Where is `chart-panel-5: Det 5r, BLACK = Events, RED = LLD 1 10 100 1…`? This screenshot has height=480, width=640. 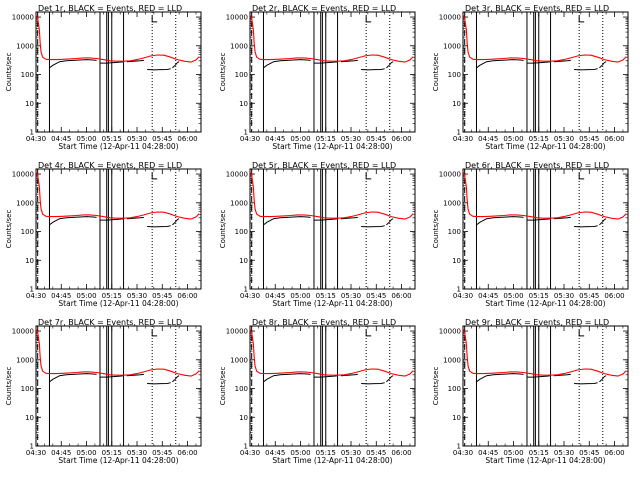 chart-panel-5: Det 5r, BLACK = Events, RED = LLD 1 10 100 1… is located at coordinates (317, 234).